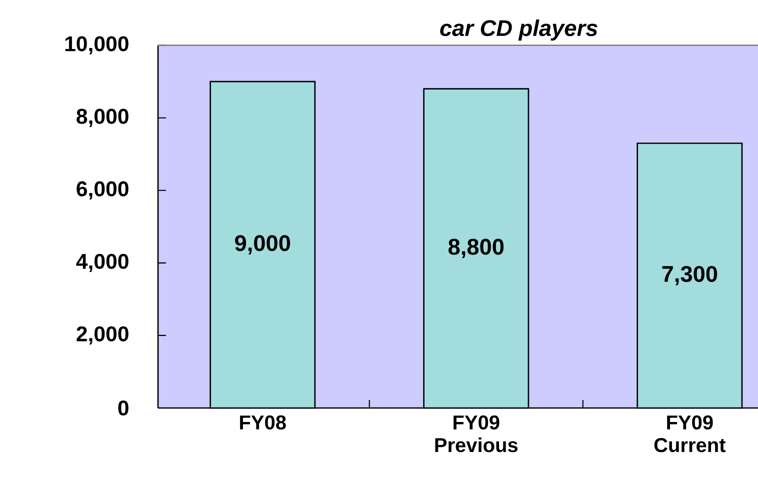 The width and height of the screenshot is (758, 492). Describe the element at coordinates (690, 276) in the screenshot. I see `data-label: 7,300` at that location.